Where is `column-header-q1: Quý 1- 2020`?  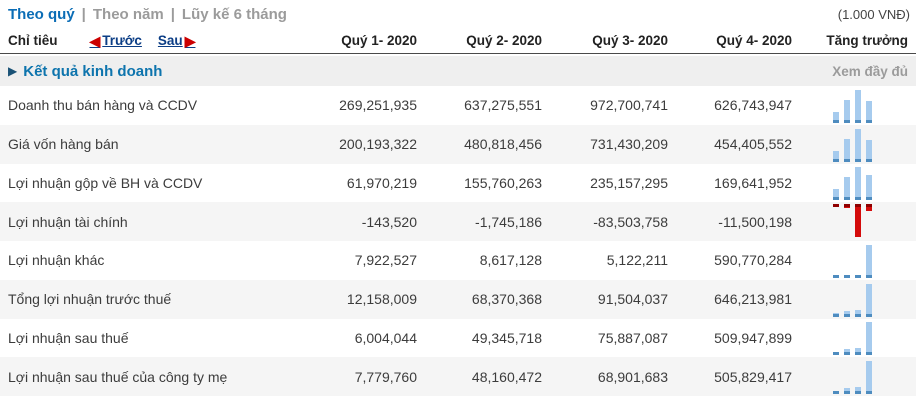
column-header-q1: Quý 1- 2020 is located at coordinates (379, 40).